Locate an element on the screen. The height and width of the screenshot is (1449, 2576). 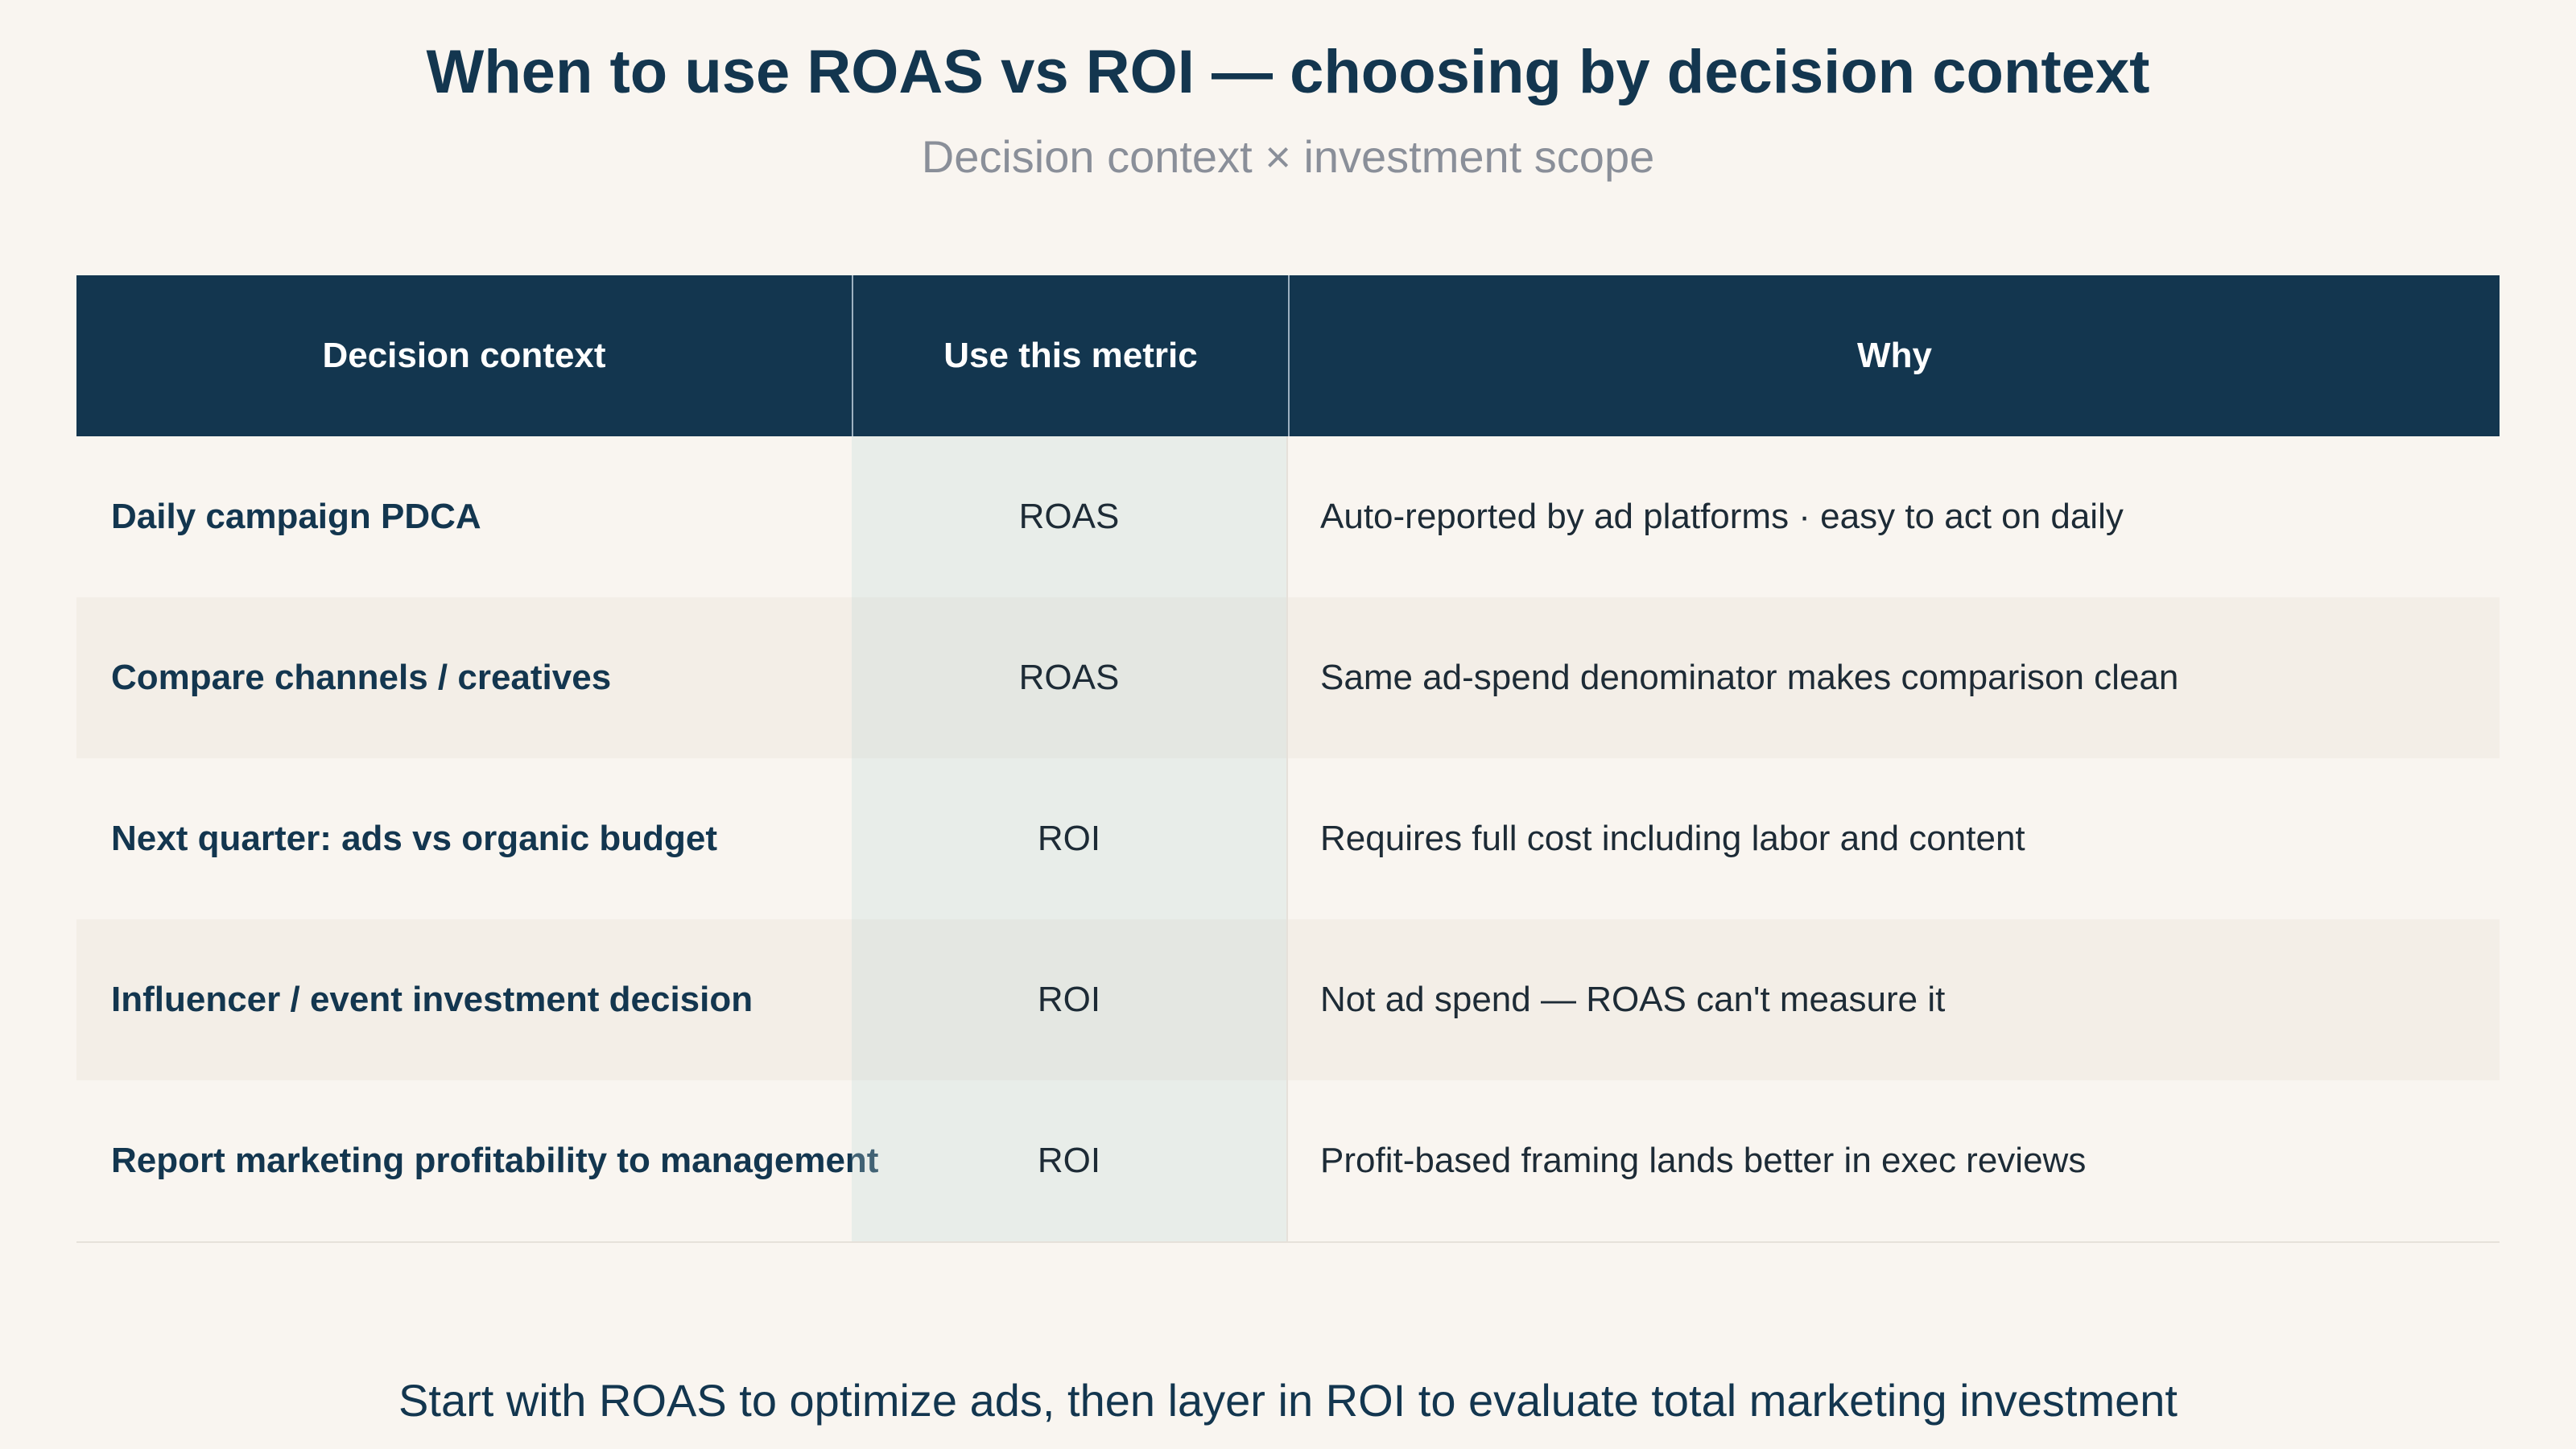
page-subtitle: Decision context × investment scope is located at coordinates (1288, 156).